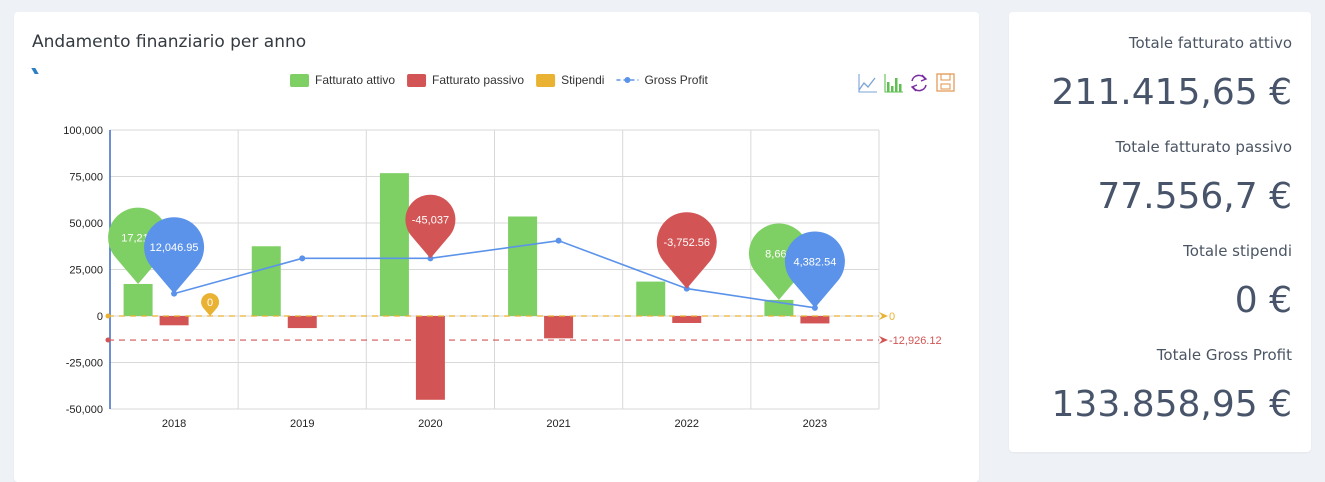  Describe the element at coordinates (892, 317) in the screenshot. I see `mark-line-label: 0` at that location.